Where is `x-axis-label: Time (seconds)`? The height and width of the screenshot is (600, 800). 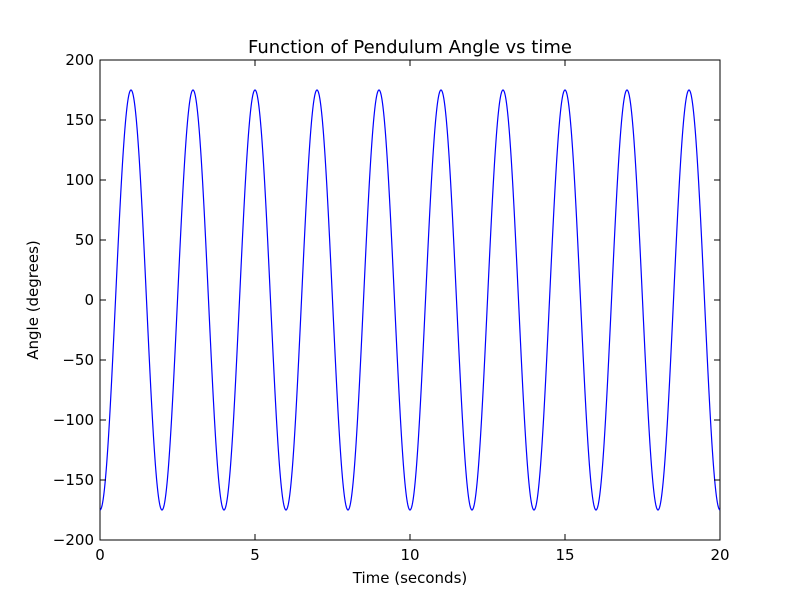 x-axis-label: Time (seconds) is located at coordinates (410, 578).